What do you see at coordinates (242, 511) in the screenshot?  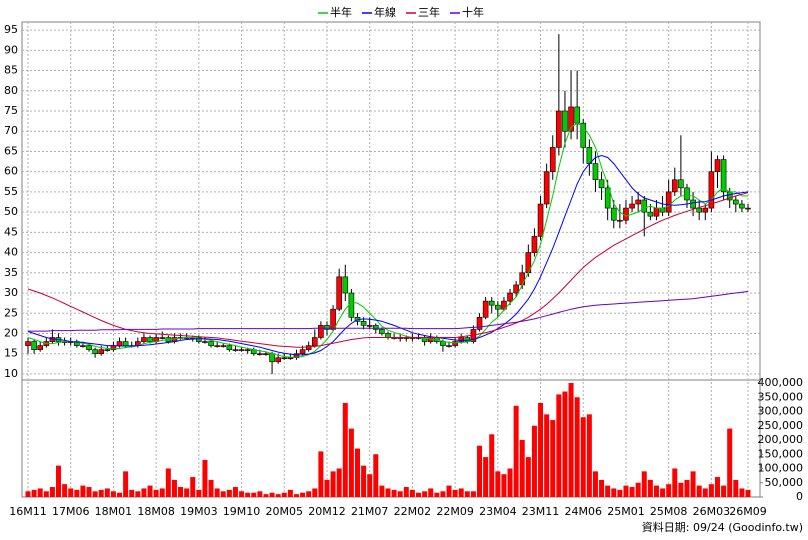 I see `x-tick-label: 19M10` at bounding box center [242, 511].